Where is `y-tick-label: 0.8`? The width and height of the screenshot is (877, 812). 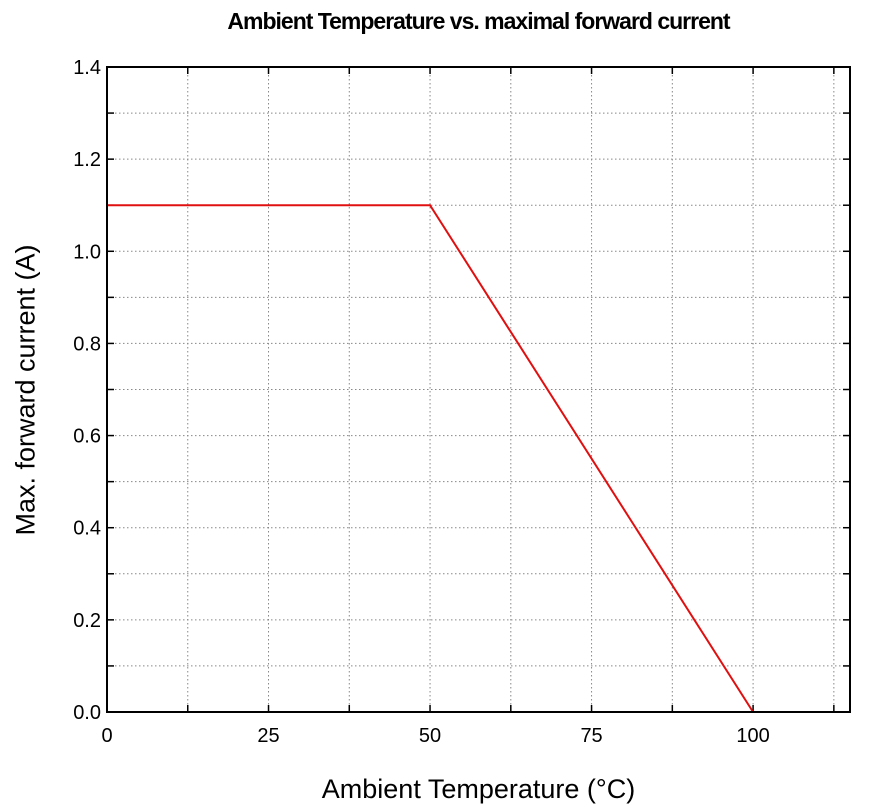
y-tick-label: 0.8 is located at coordinates (87, 344).